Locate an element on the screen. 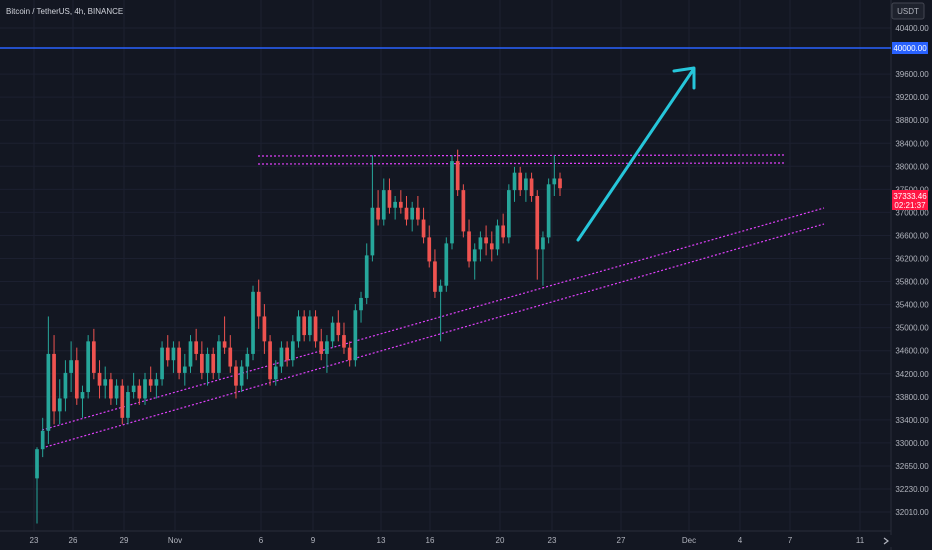 This screenshot has height=550, width=932. last-price-tag: 37333.46 02:21:37 is located at coordinates (910, 200).